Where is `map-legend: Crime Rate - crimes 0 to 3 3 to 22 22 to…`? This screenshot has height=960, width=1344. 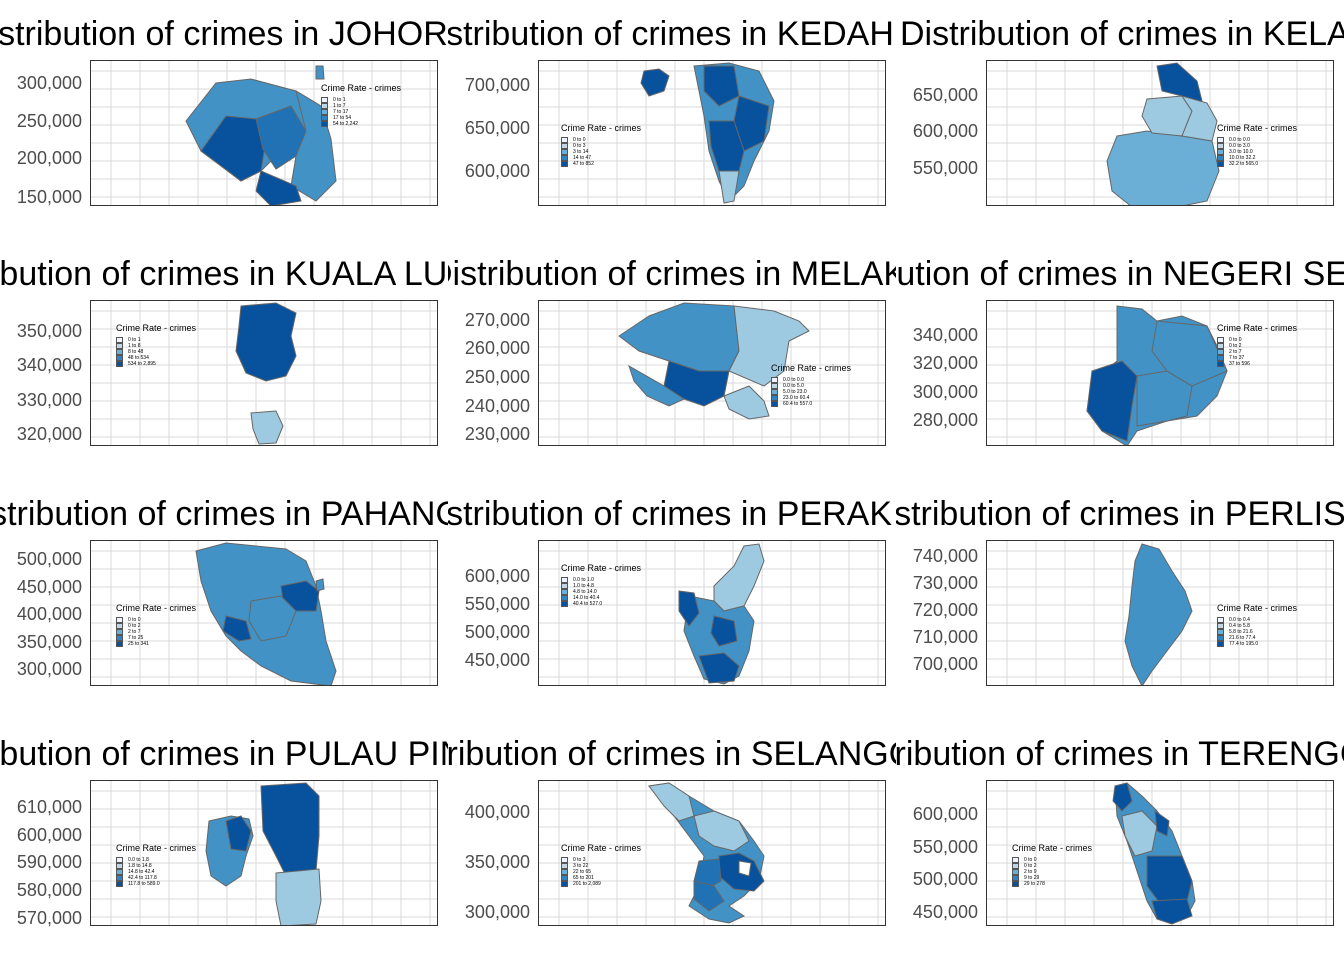 map-legend: Crime Rate - crimes 0 to 3 3 to 22 22 to… is located at coordinates (601, 865).